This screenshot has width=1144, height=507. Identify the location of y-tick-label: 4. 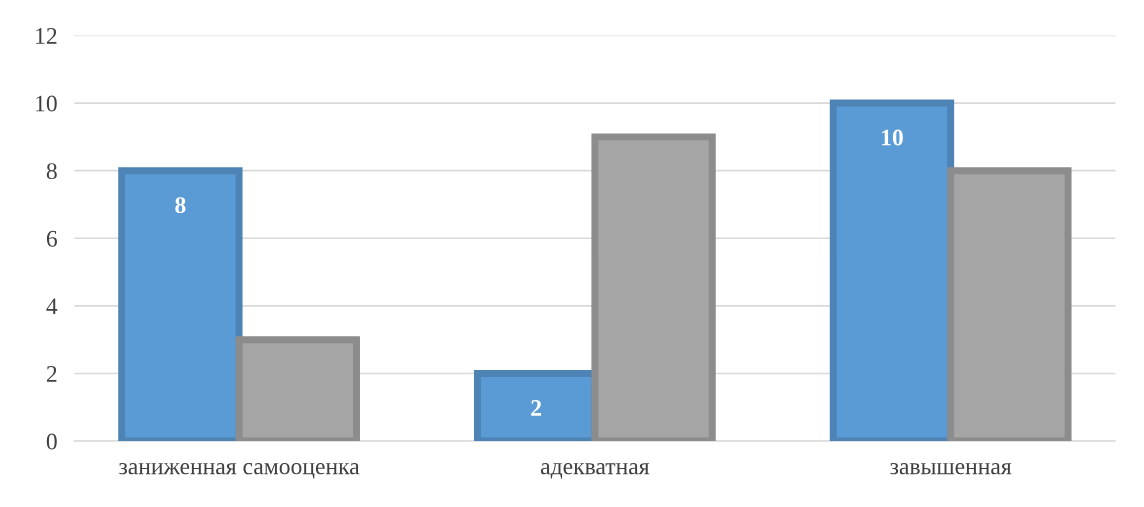
(52, 306).